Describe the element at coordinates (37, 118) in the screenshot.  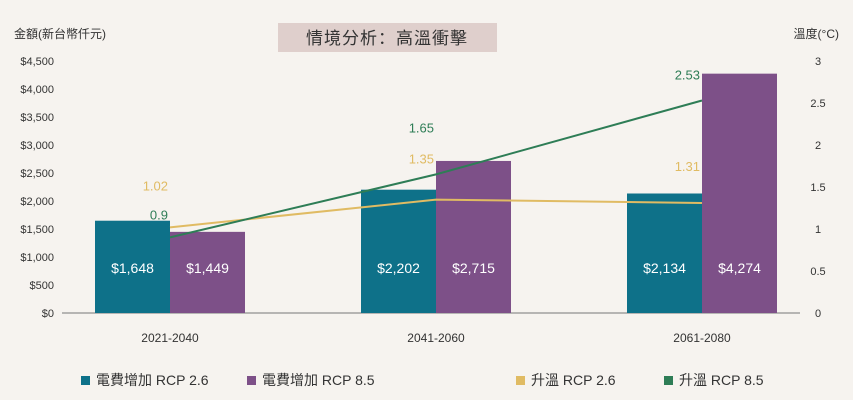
I see `y-tick-label: $3,500` at that location.